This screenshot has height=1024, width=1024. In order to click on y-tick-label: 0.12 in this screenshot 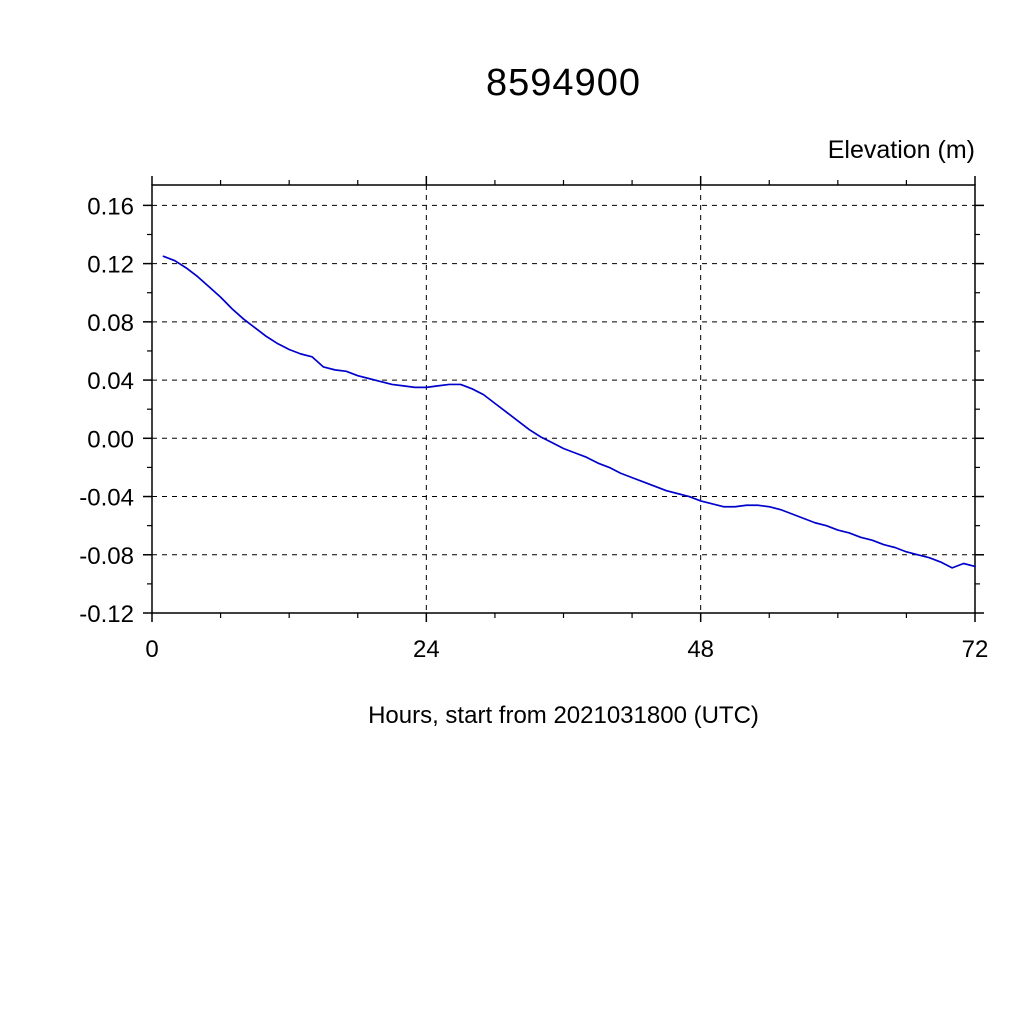, I will do `click(110, 265)`.